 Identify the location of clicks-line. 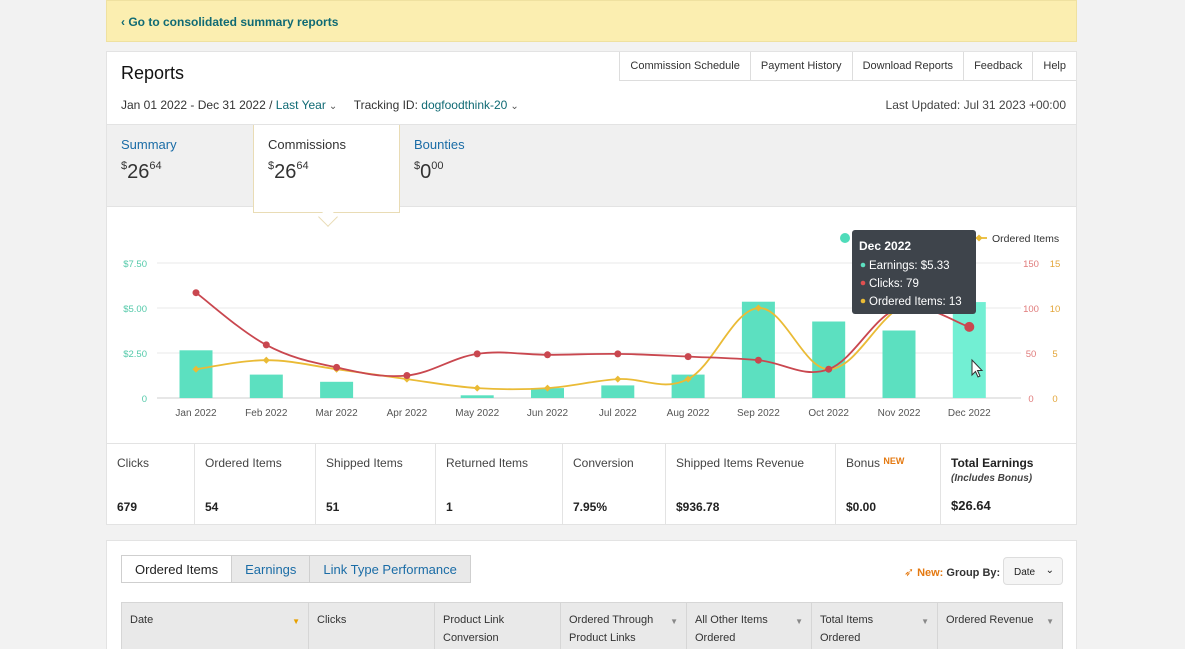
(582, 334).